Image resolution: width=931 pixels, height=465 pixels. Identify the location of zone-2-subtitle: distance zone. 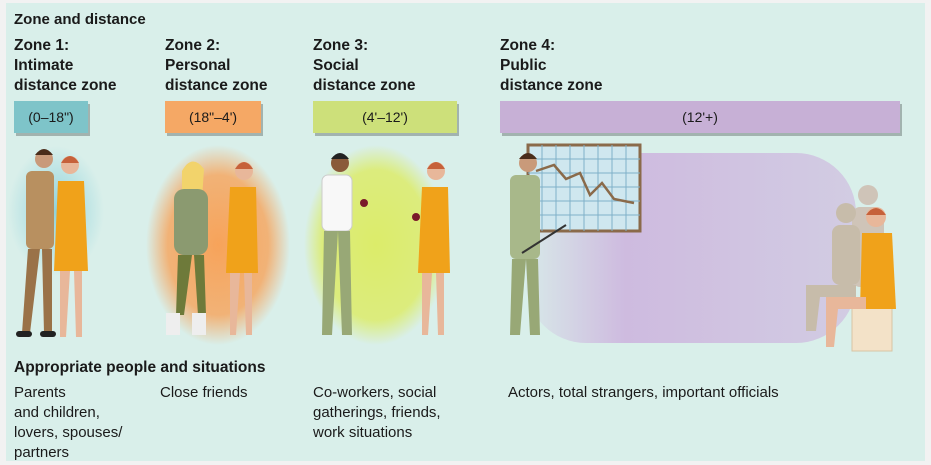
(216, 85).